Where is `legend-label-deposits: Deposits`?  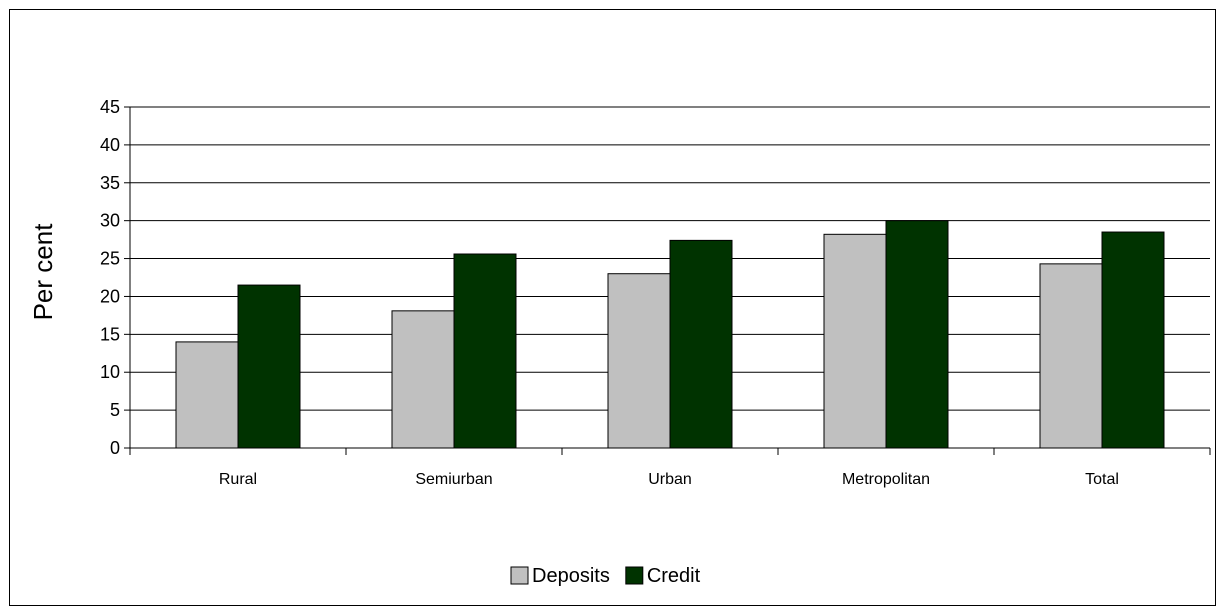
legend-label-deposits: Deposits is located at coordinates (571, 576).